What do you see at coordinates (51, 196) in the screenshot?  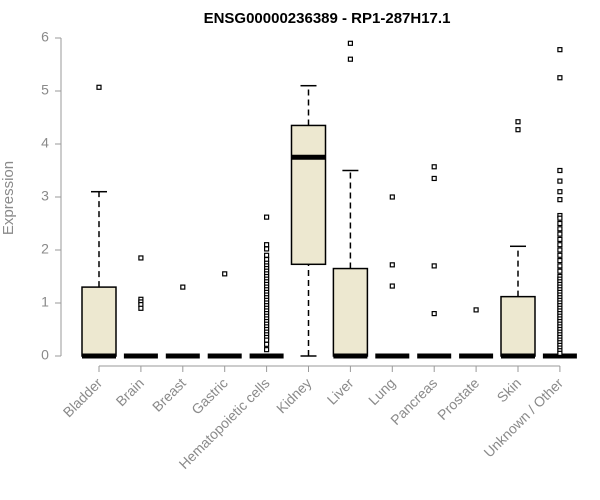 I see `y-axis: 0 1 2 3 4 5 6` at bounding box center [51, 196].